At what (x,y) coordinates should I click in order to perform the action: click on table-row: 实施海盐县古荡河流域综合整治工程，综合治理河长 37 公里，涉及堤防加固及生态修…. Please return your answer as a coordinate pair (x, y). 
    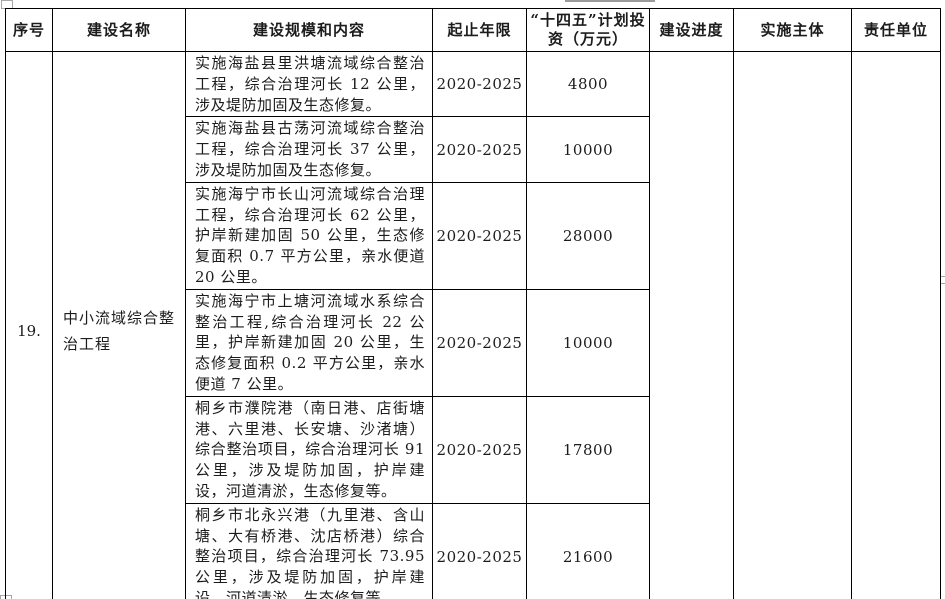
    Looking at the image, I should click on (473, 149).